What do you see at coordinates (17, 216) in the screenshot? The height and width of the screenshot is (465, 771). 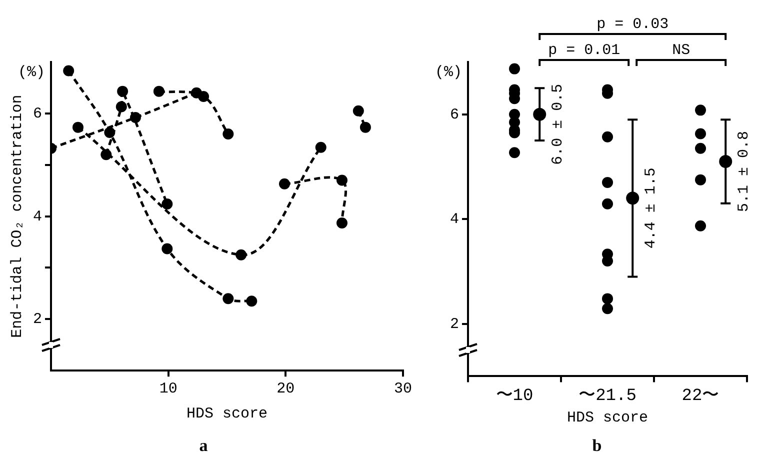 I see `y-axis-title: End-tidal CO₂ concentration` at bounding box center [17, 216].